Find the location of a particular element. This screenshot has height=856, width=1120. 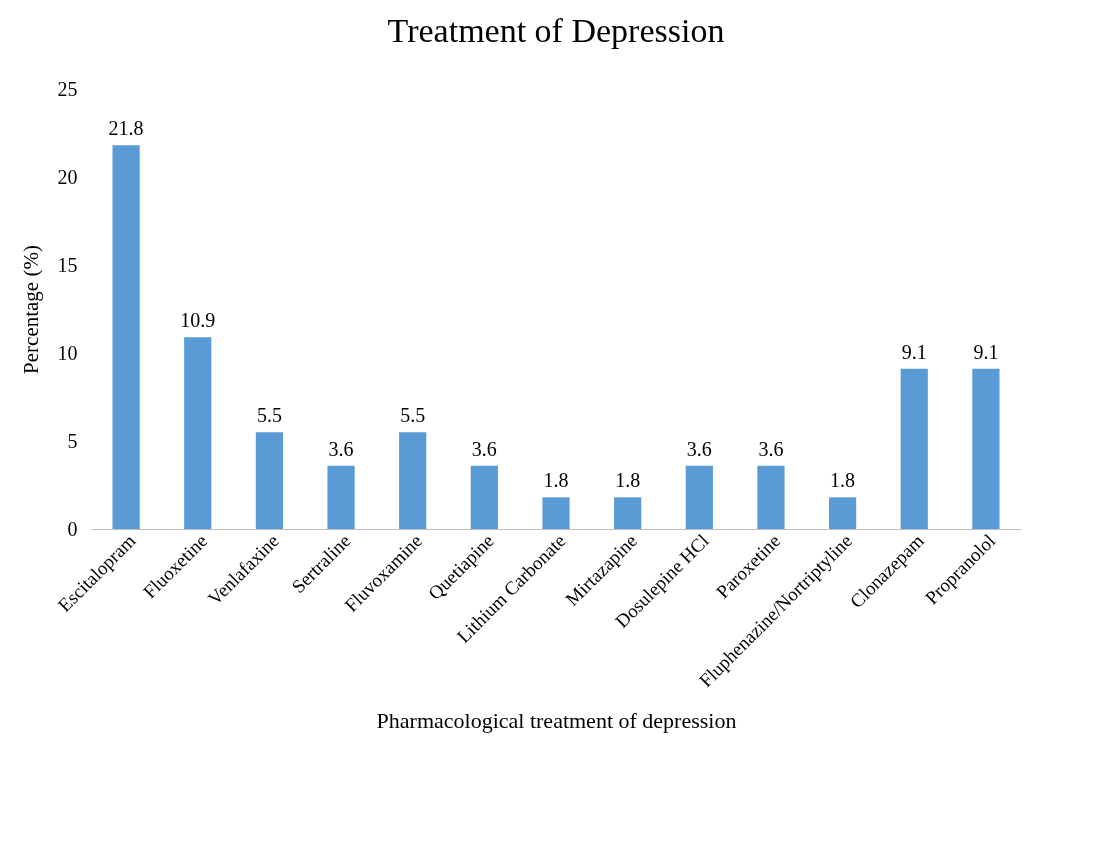

y-tick-label: 5 is located at coordinates (72, 440).